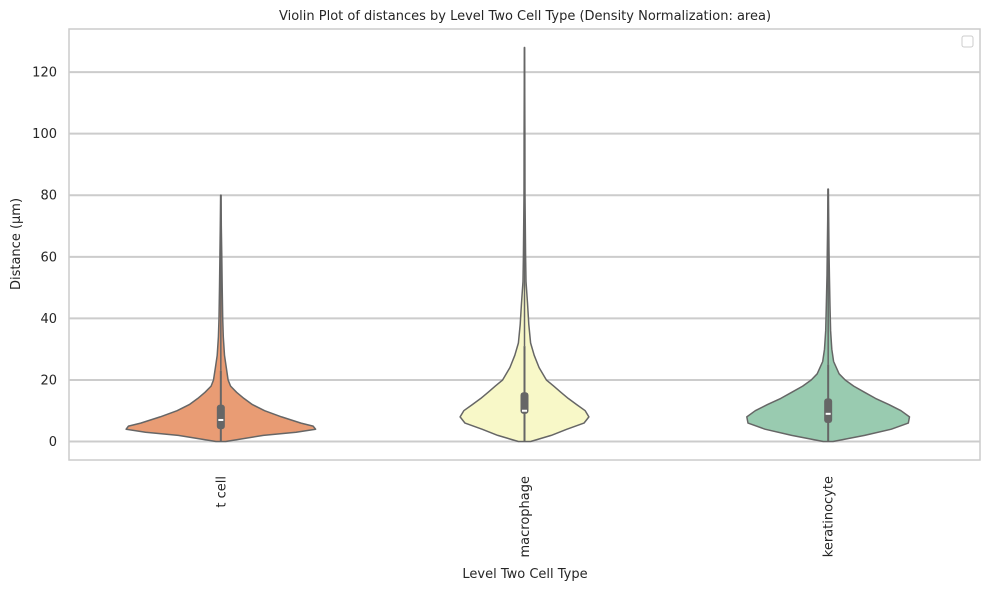  What do you see at coordinates (48, 257) in the screenshot?
I see `y-tick-label: 60` at bounding box center [48, 257].